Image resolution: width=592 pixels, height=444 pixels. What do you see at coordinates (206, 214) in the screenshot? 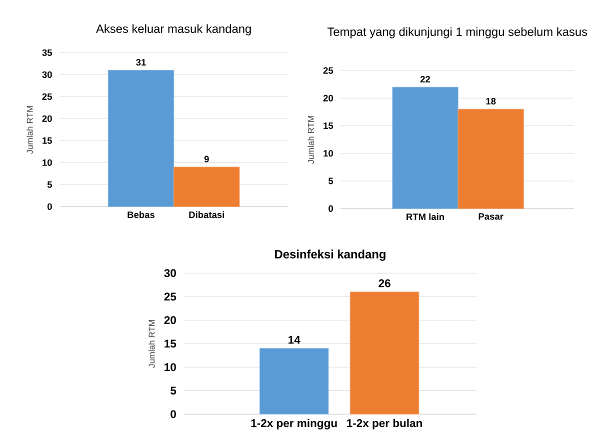
I see `x-tick-label: Dibatasi` at bounding box center [206, 214].